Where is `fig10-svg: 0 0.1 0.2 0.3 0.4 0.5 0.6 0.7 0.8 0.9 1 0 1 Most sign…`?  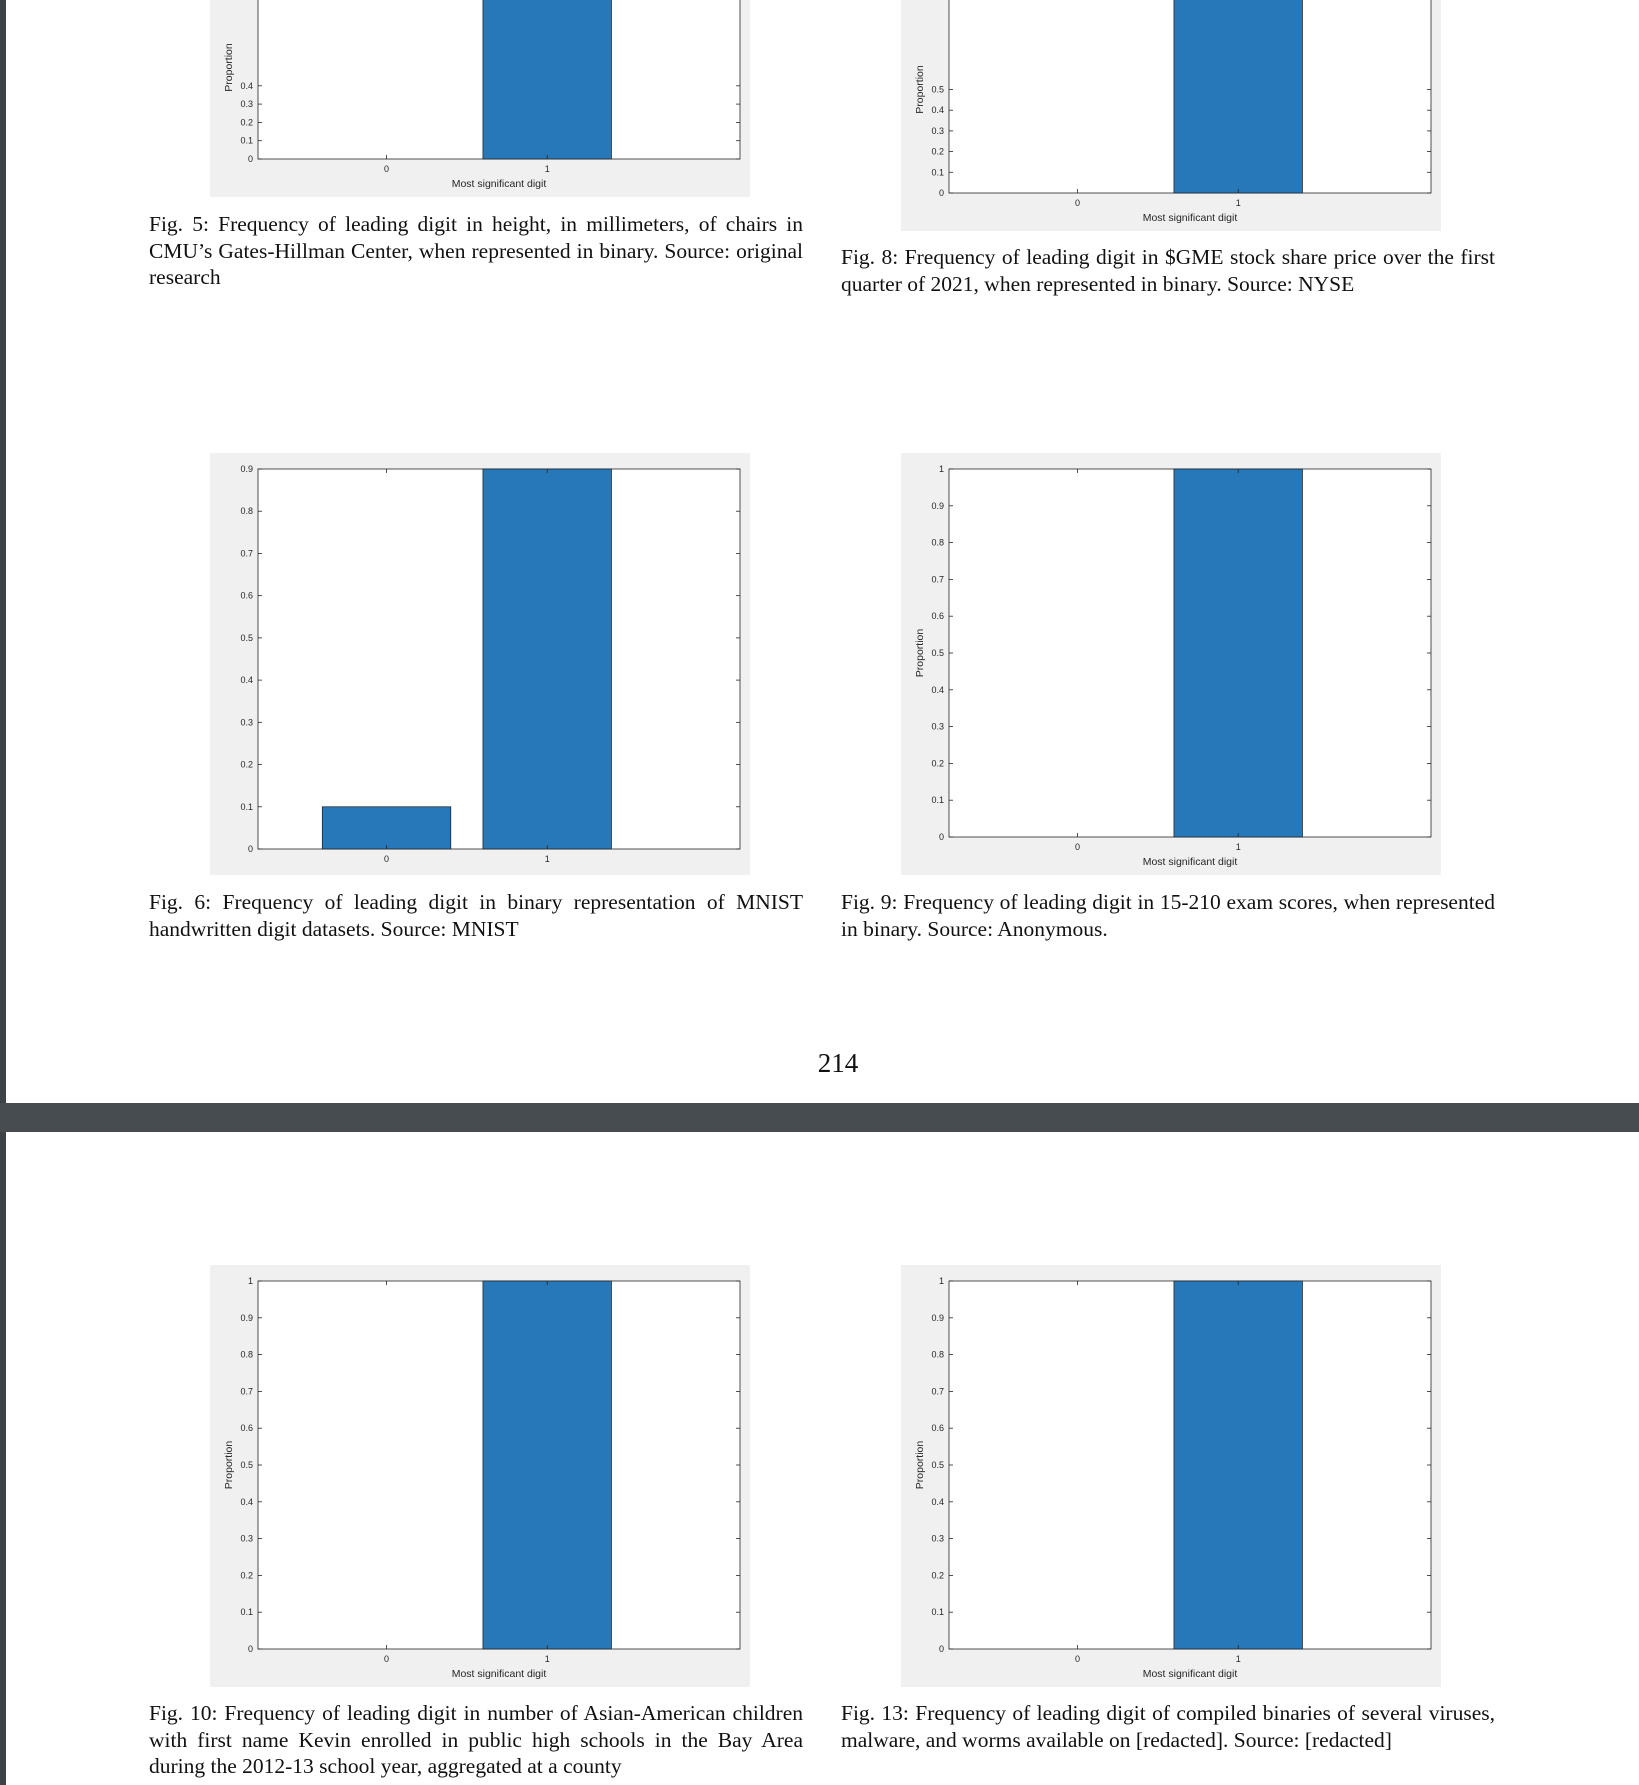
fig10-svg: 0 0.1 0.2 0.3 0.4 0.5 0.6 0.7 0.8 0.9 1 0 1 Most sign… is located at coordinates (482, 1478).